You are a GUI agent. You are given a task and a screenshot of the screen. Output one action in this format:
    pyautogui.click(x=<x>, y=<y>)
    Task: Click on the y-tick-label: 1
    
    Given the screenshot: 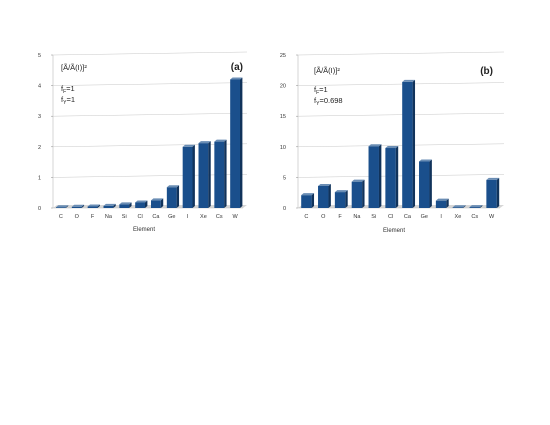 What is the action you would take?
    pyautogui.click(x=39, y=178)
    